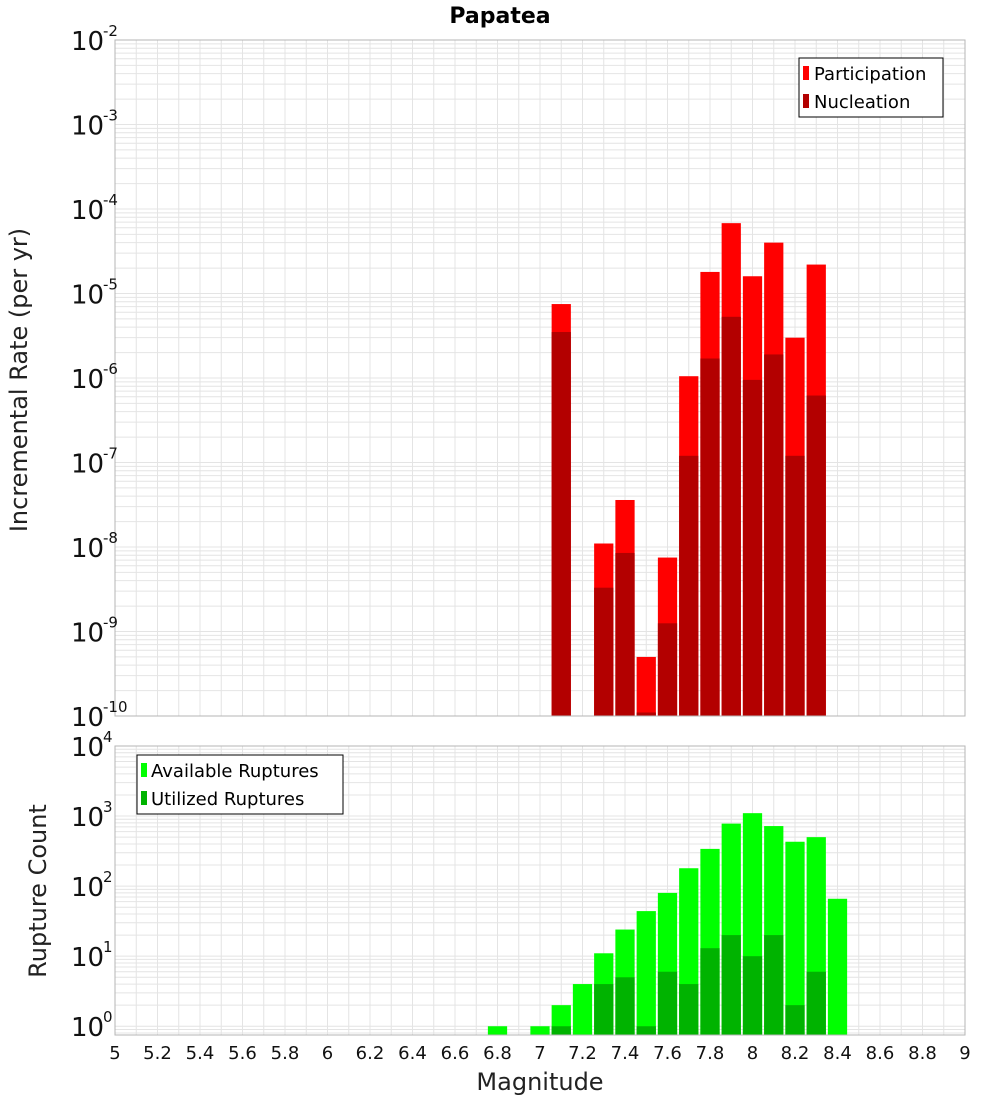  Describe the element at coordinates (115, 707) in the screenshot. I see `rate-y-tick-exponent: -10` at that location.